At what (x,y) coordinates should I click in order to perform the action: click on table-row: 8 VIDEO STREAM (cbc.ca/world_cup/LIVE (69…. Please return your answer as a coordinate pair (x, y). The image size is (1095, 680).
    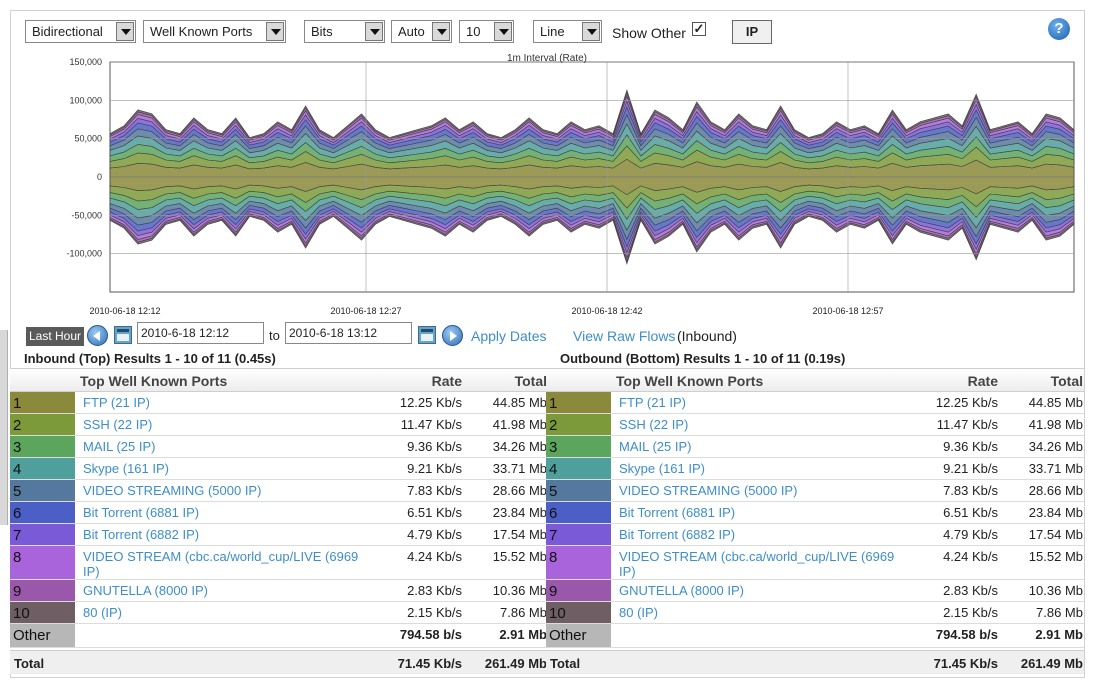
    Looking at the image, I should click on (279, 563).